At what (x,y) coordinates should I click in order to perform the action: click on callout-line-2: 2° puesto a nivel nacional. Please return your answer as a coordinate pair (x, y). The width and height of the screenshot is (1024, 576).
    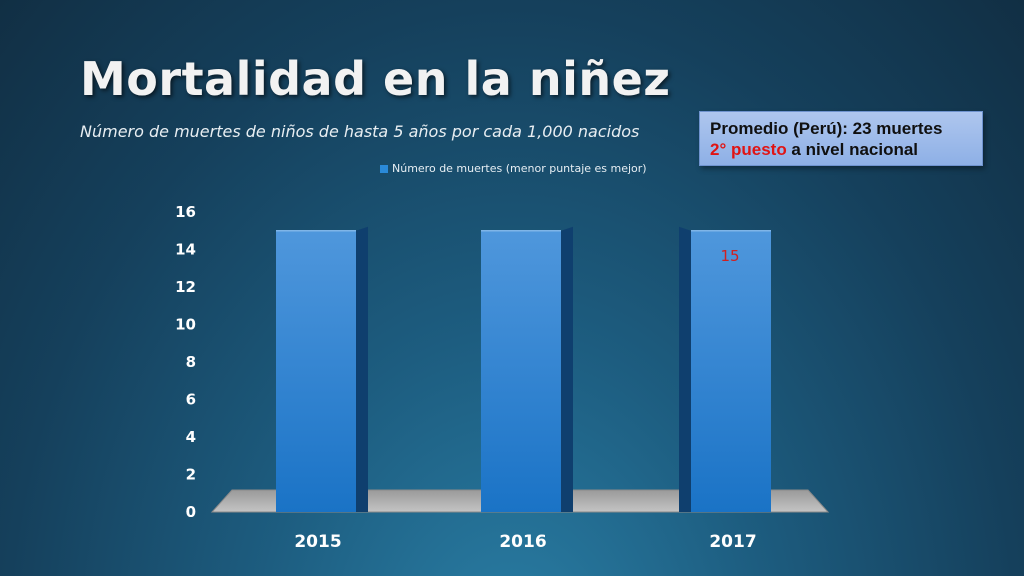
    Looking at the image, I should click on (841, 149).